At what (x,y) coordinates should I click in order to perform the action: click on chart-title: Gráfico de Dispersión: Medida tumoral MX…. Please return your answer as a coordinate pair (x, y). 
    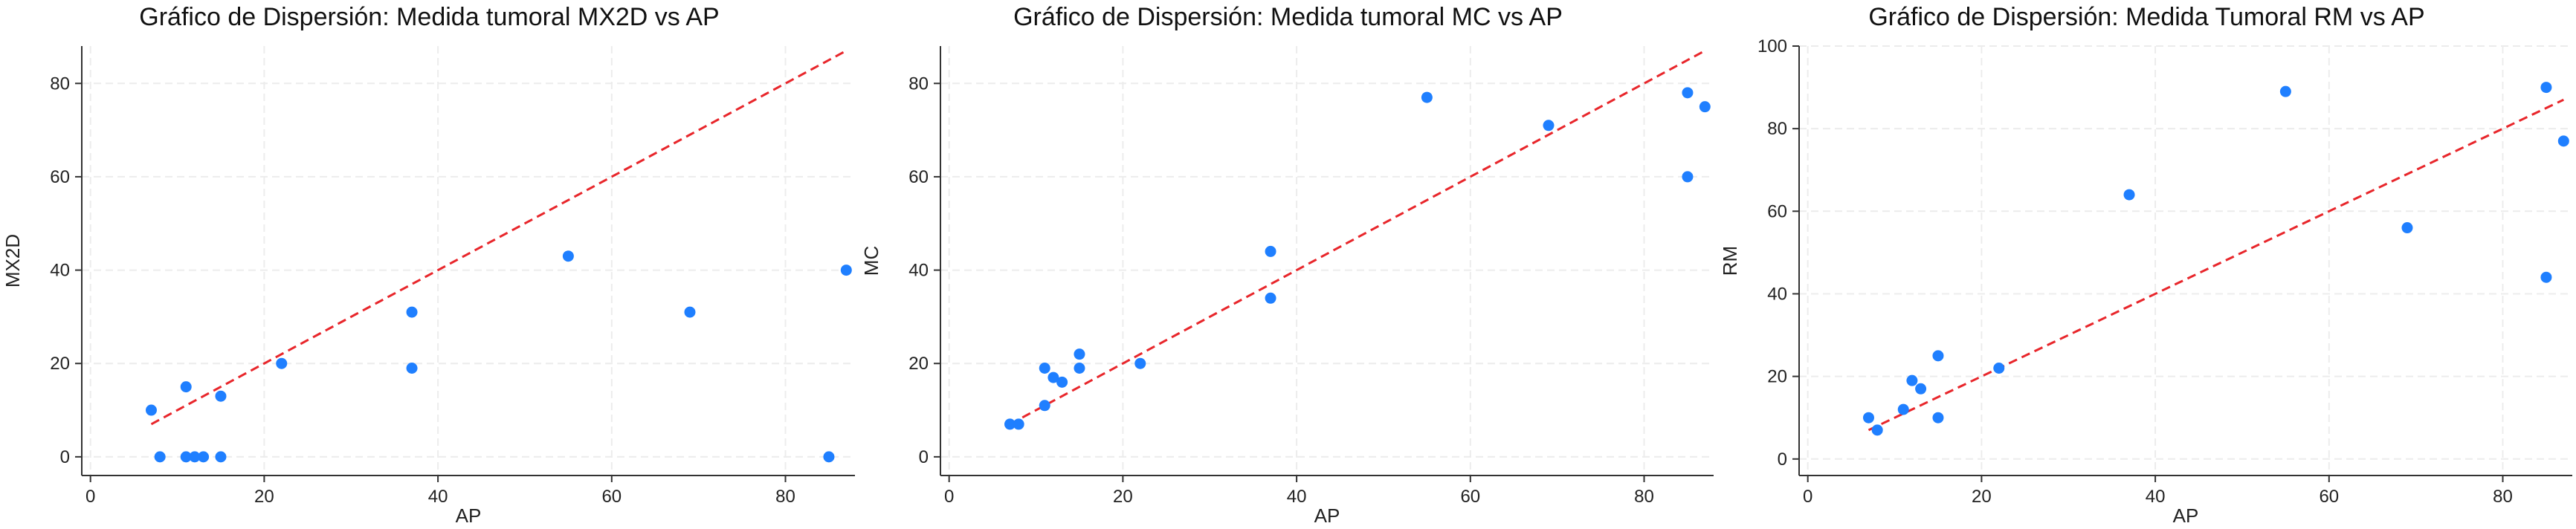
    Looking at the image, I should click on (429, 17).